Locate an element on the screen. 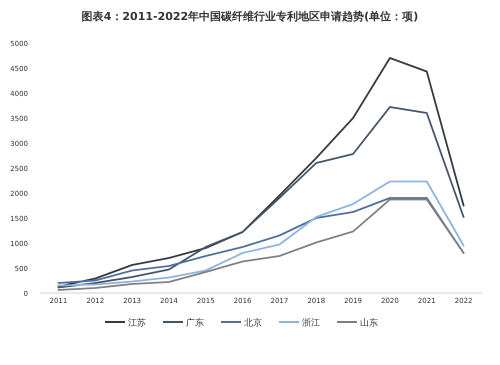 This screenshot has width=500, height=365. legend-label: 山东 is located at coordinates (369, 323).